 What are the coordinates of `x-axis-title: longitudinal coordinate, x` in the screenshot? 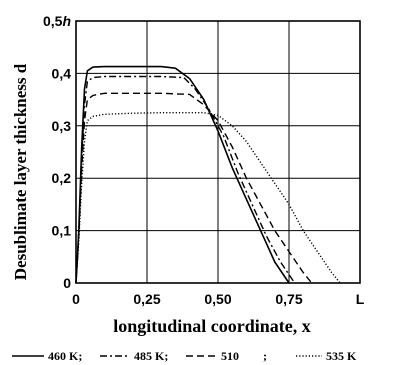 It's located at (212, 326).